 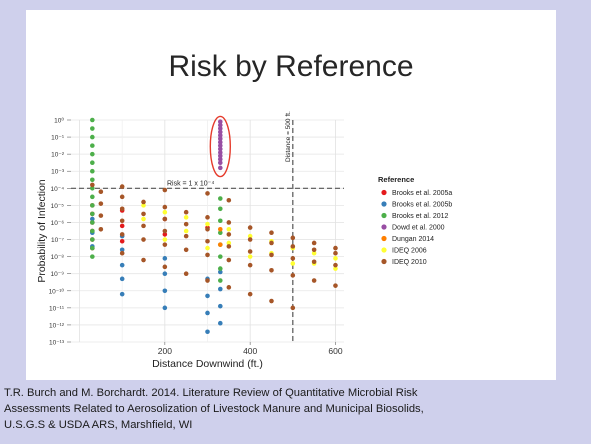 What do you see at coordinates (220, 146) in the screenshot?
I see `highlight-ellipse` at bounding box center [220, 146].